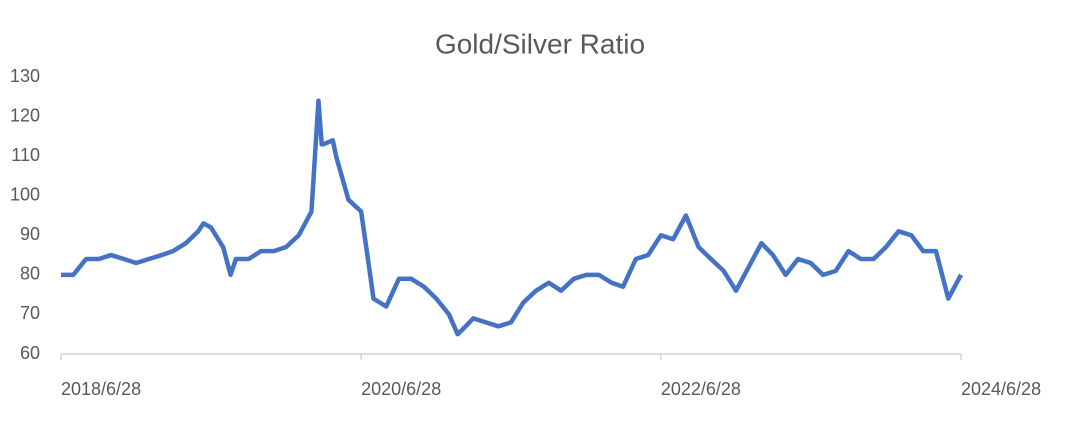  I want to click on y-tick-label: 90, so click(30, 234).